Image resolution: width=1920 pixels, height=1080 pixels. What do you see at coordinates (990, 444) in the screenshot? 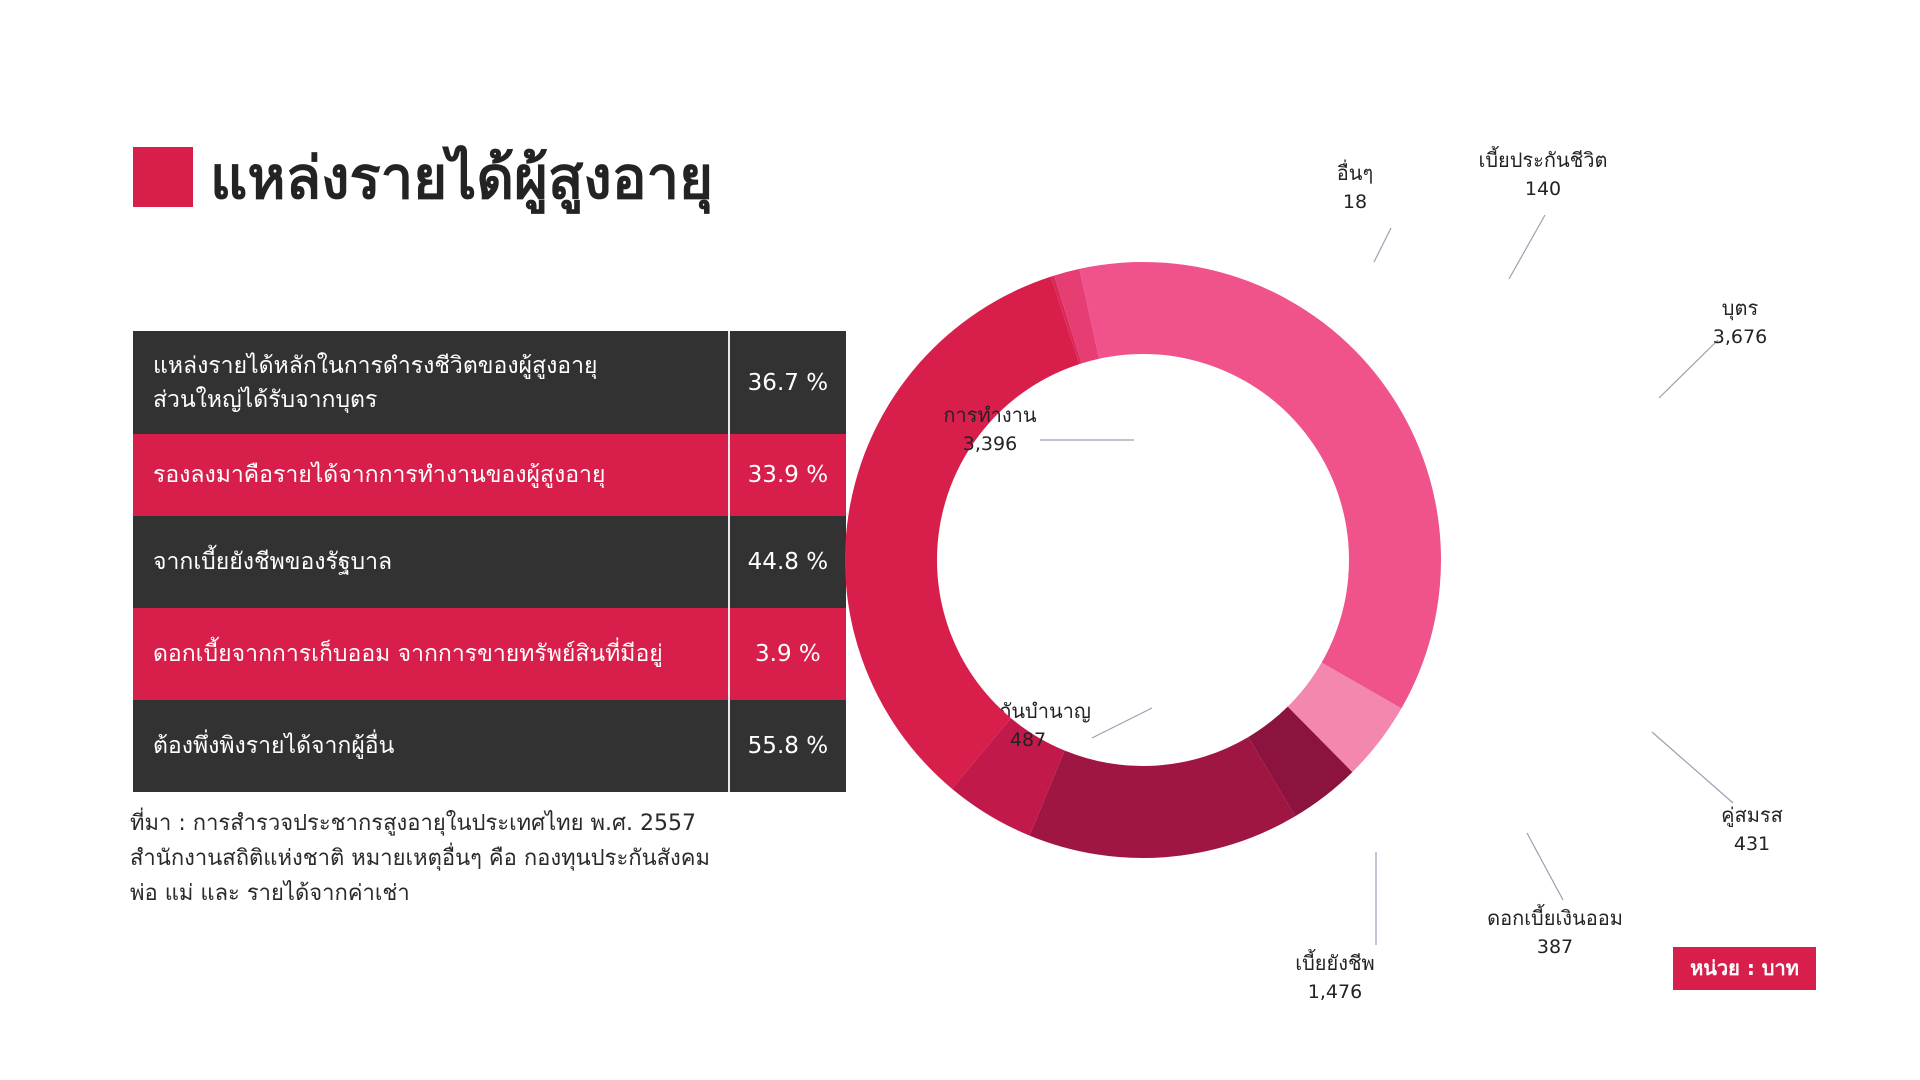
I see `slice-value: 3,396` at bounding box center [990, 444].